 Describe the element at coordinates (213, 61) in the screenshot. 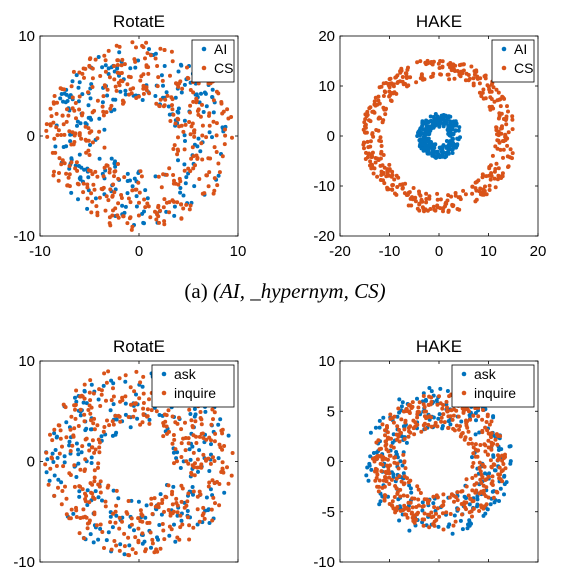

I see `legend-box` at that location.